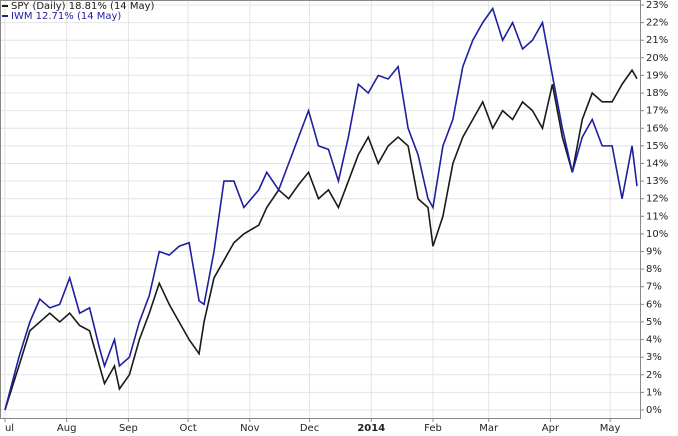 This screenshot has width=678, height=436. I want to click on y-tick-label: 4%, so click(654, 340).